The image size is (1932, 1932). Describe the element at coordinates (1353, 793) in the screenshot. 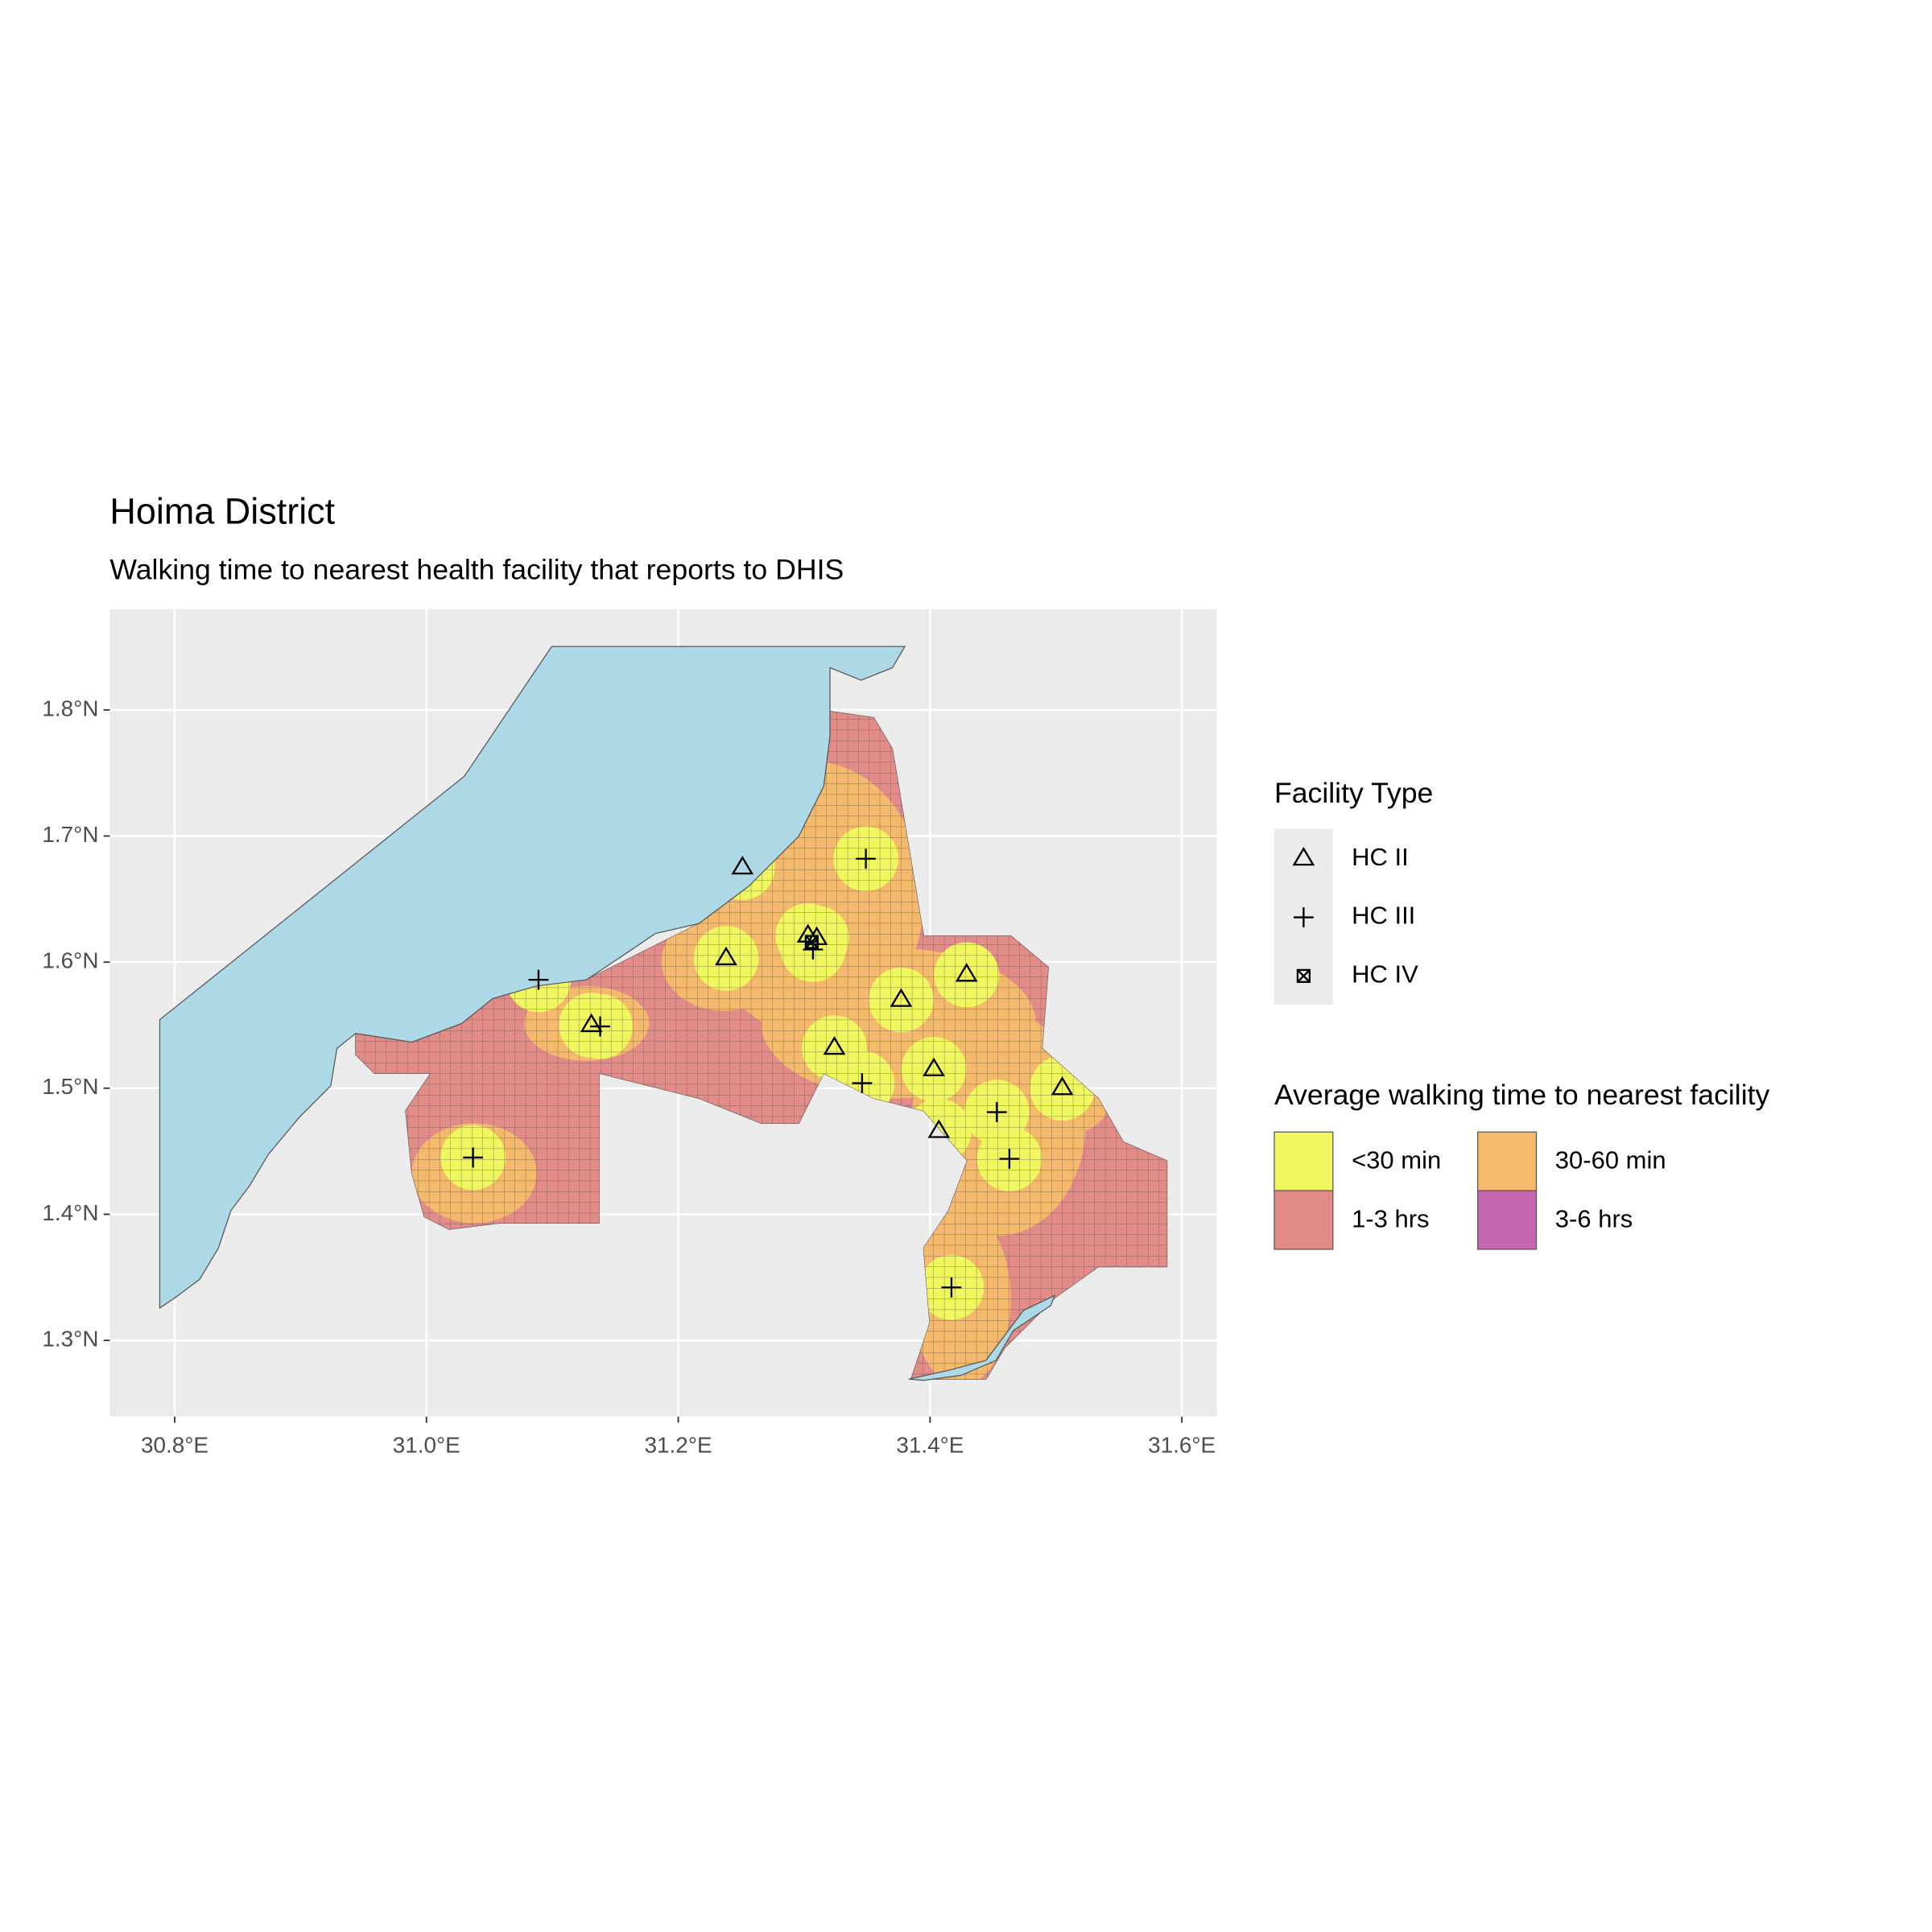

I see `legend-title: Facility Type` at that location.